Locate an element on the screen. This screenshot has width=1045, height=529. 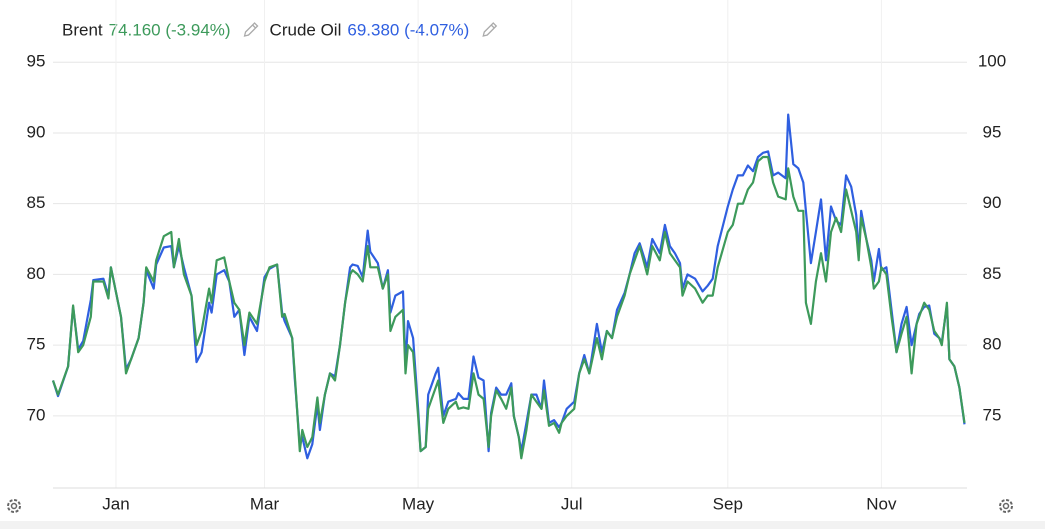
y-tick-label: 80 is located at coordinates (36, 273).